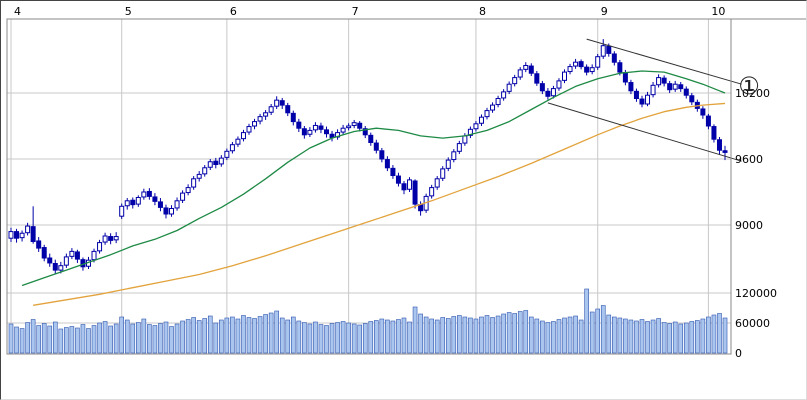  What do you see at coordinates (752, 93) in the screenshot?
I see `price-tick-label: 10200` at bounding box center [752, 93].